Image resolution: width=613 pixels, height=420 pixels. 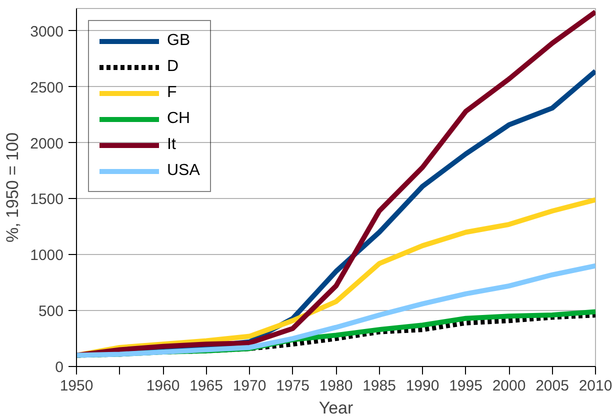 I want to click on y-tick-label: 2500, so click(x=47, y=87).